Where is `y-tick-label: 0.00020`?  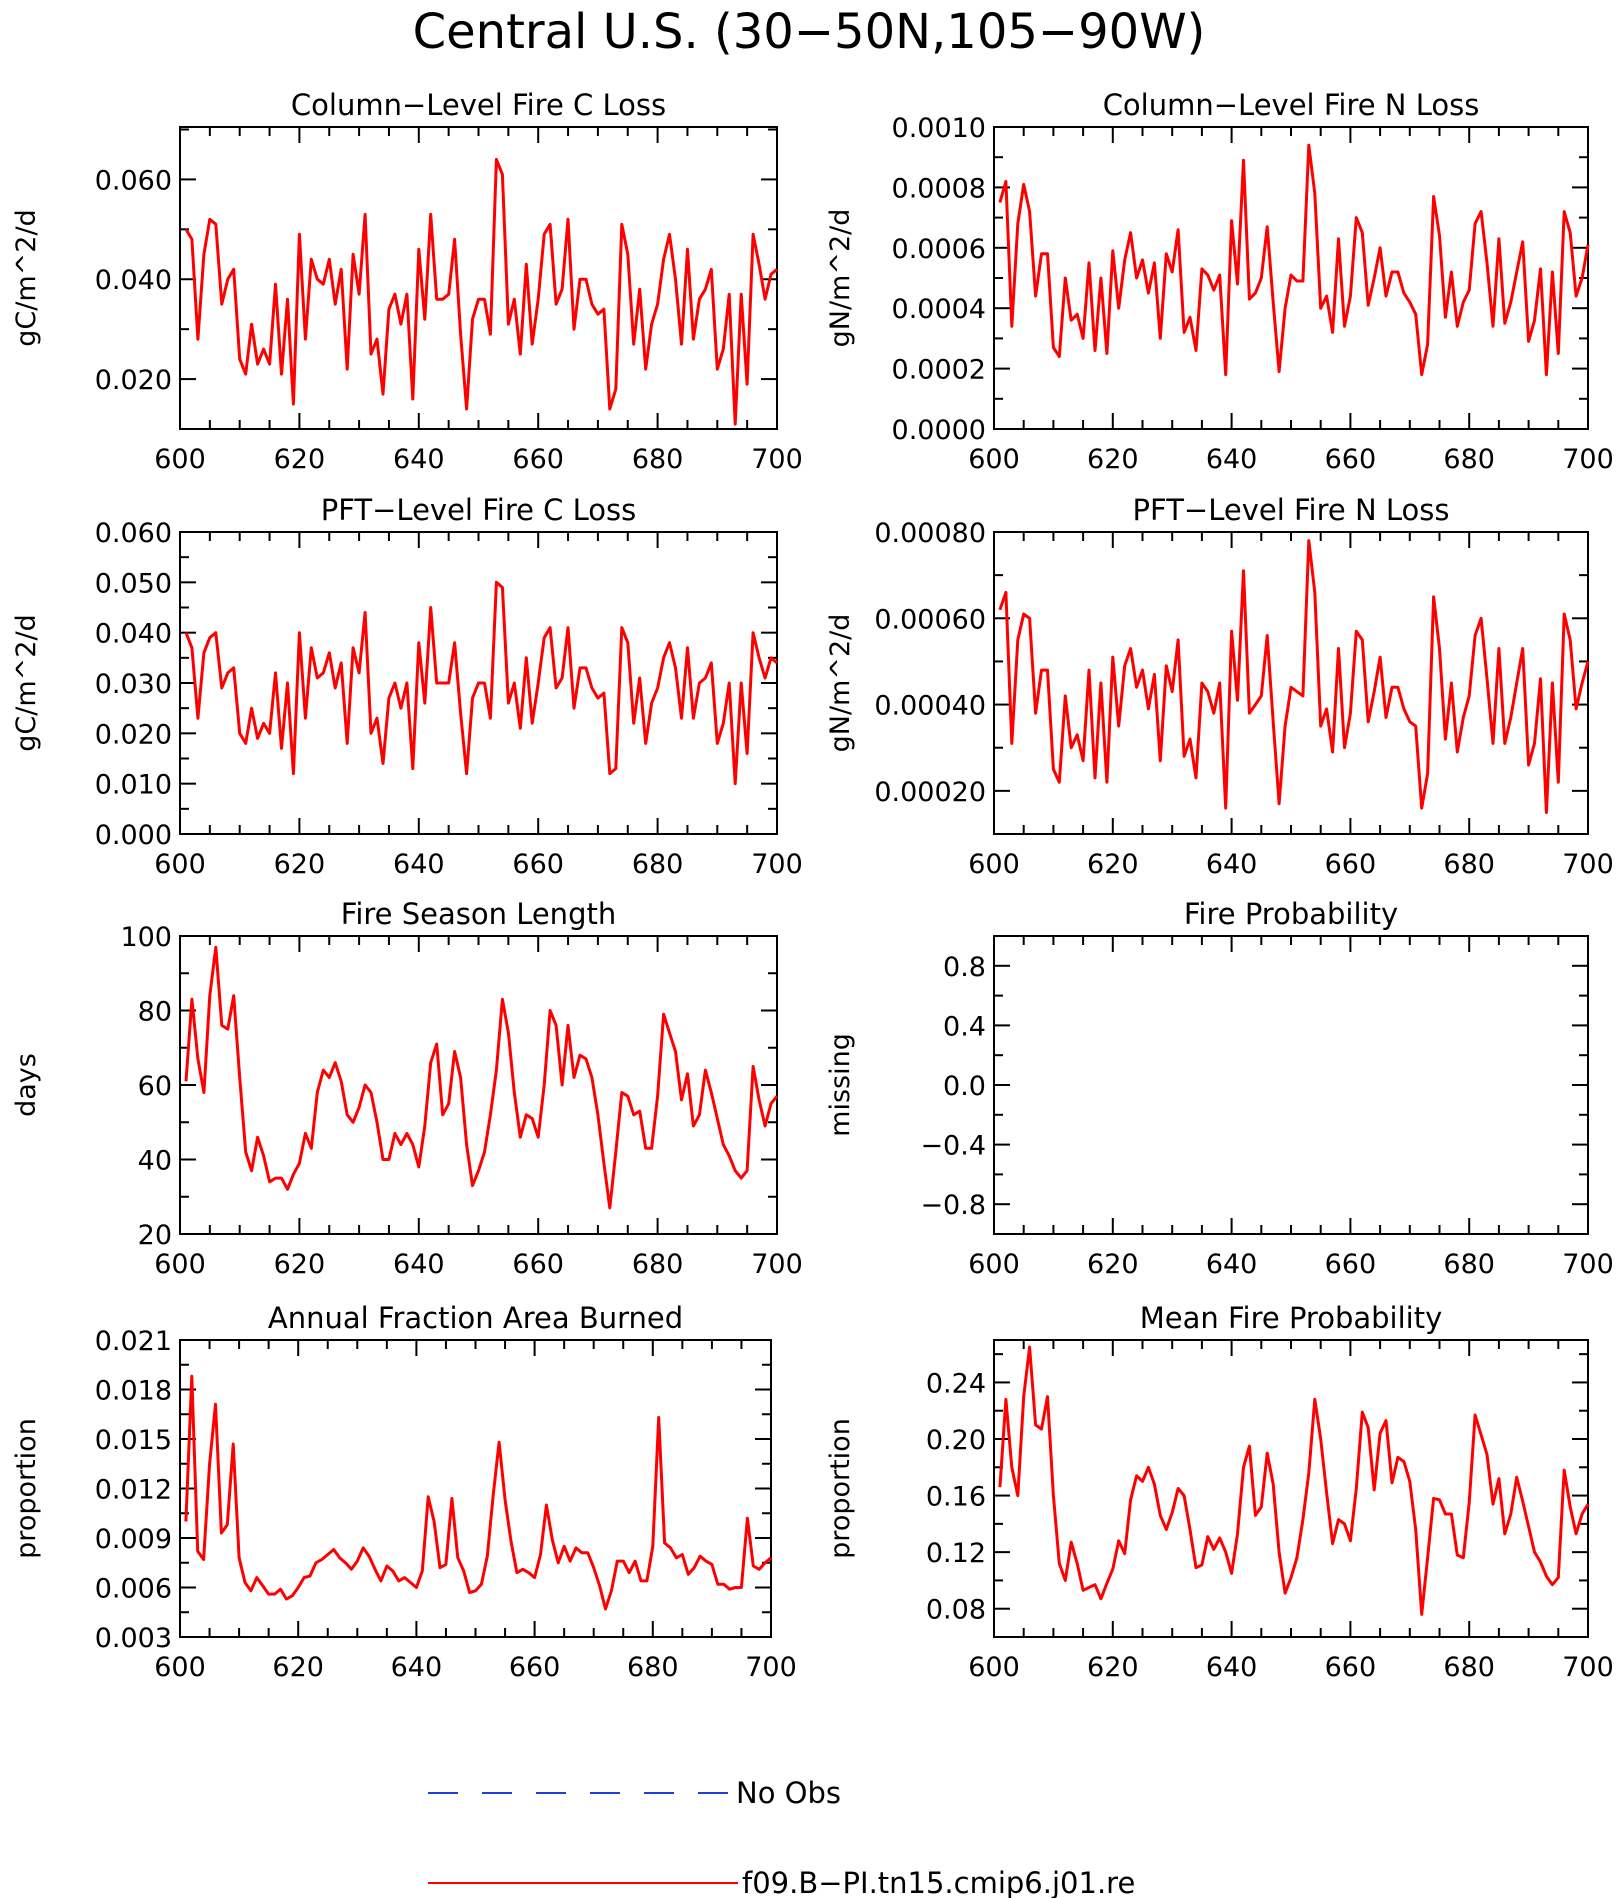
y-tick-label: 0.00020 is located at coordinates (930, 792).